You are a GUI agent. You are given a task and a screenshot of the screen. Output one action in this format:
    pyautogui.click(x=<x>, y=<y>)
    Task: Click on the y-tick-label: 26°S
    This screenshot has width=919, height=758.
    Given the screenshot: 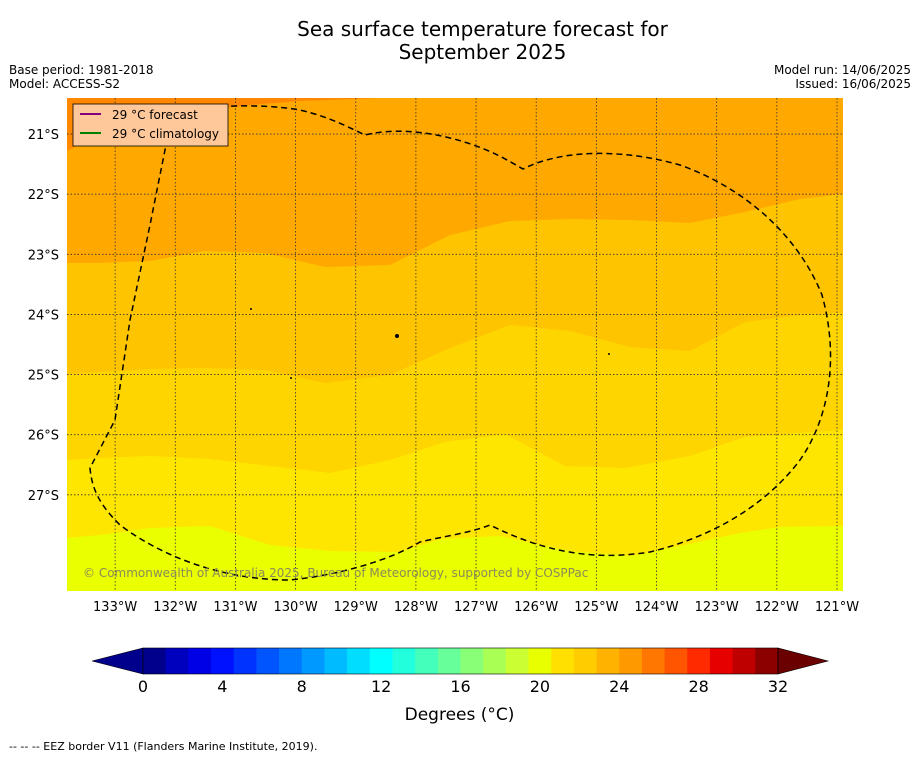 What is the action you would take?
    pyautogui.click(x=43, y=436)
    